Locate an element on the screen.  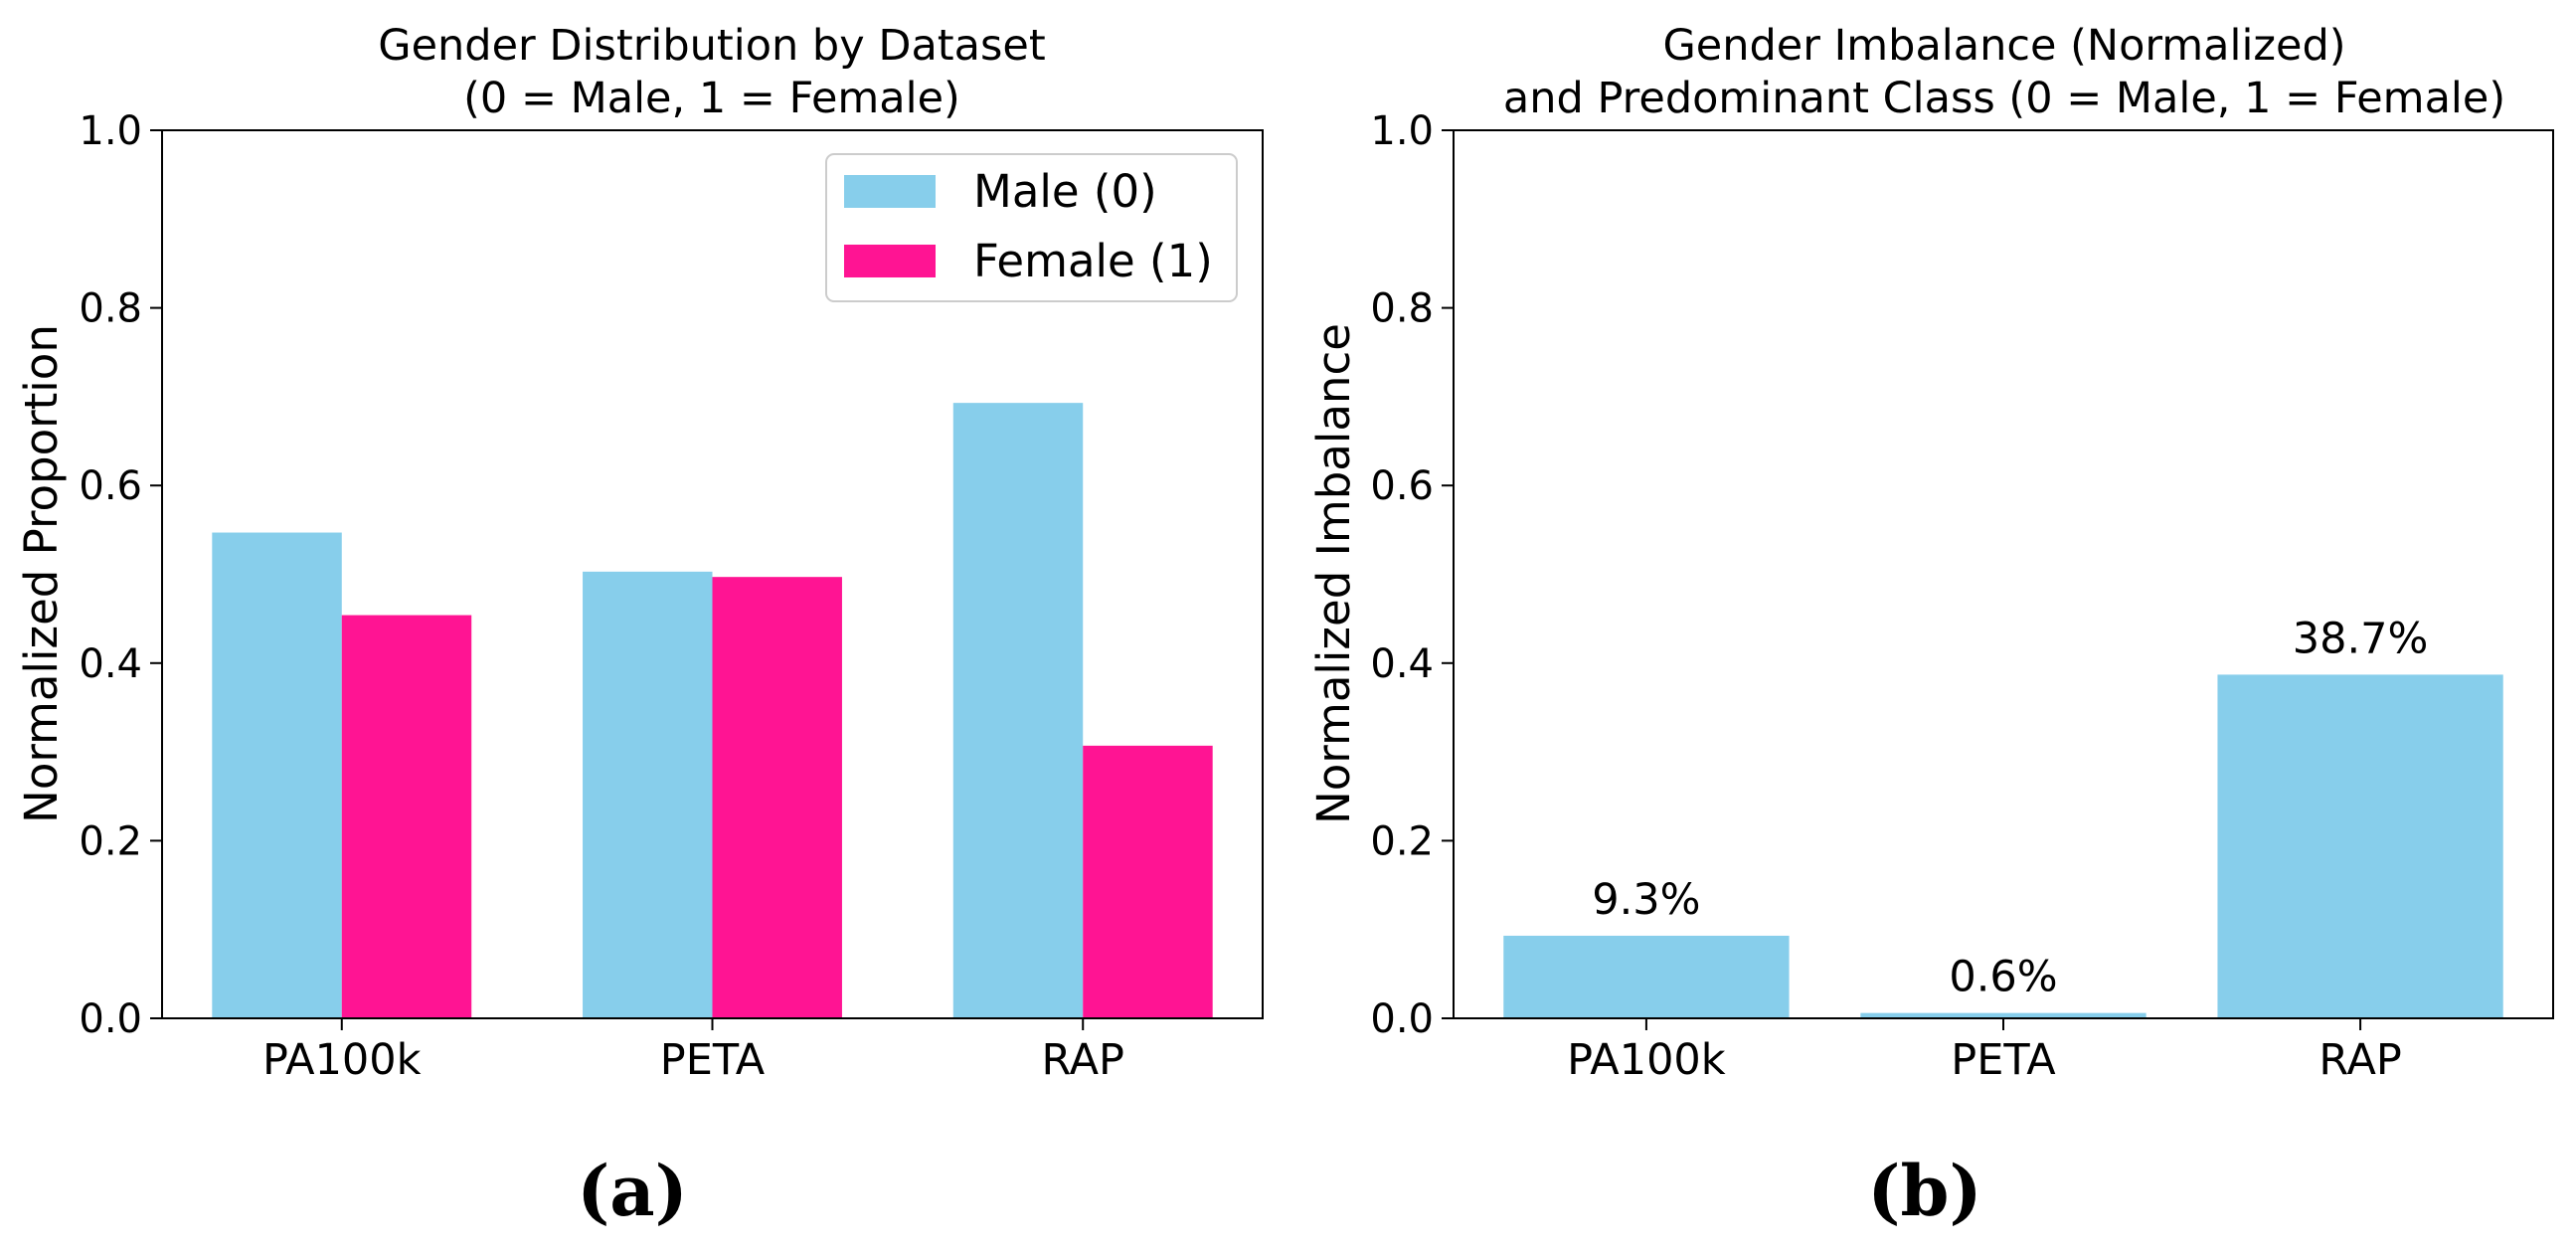
chart-a-ytick-label: 1.0 is located at coordinates (110, 131).